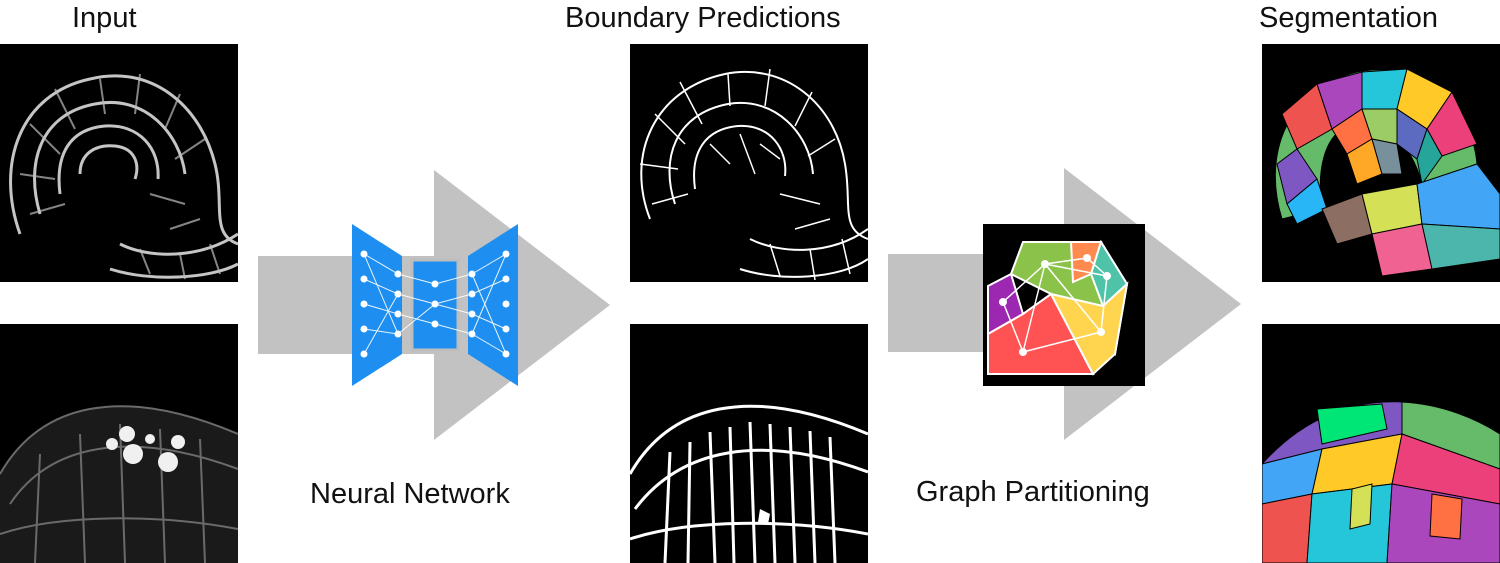 This screenshot has width=1500, height=563. I want to click on input-image-top, so click(119, 163).